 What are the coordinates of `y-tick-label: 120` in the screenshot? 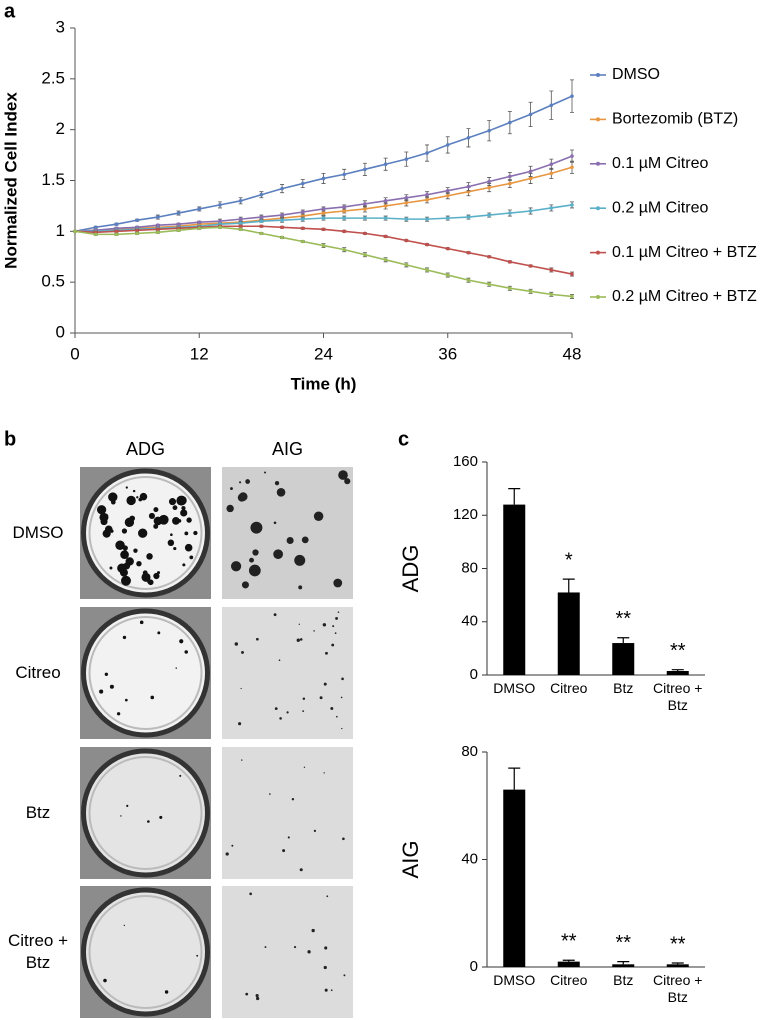 It's located at (465, 514).